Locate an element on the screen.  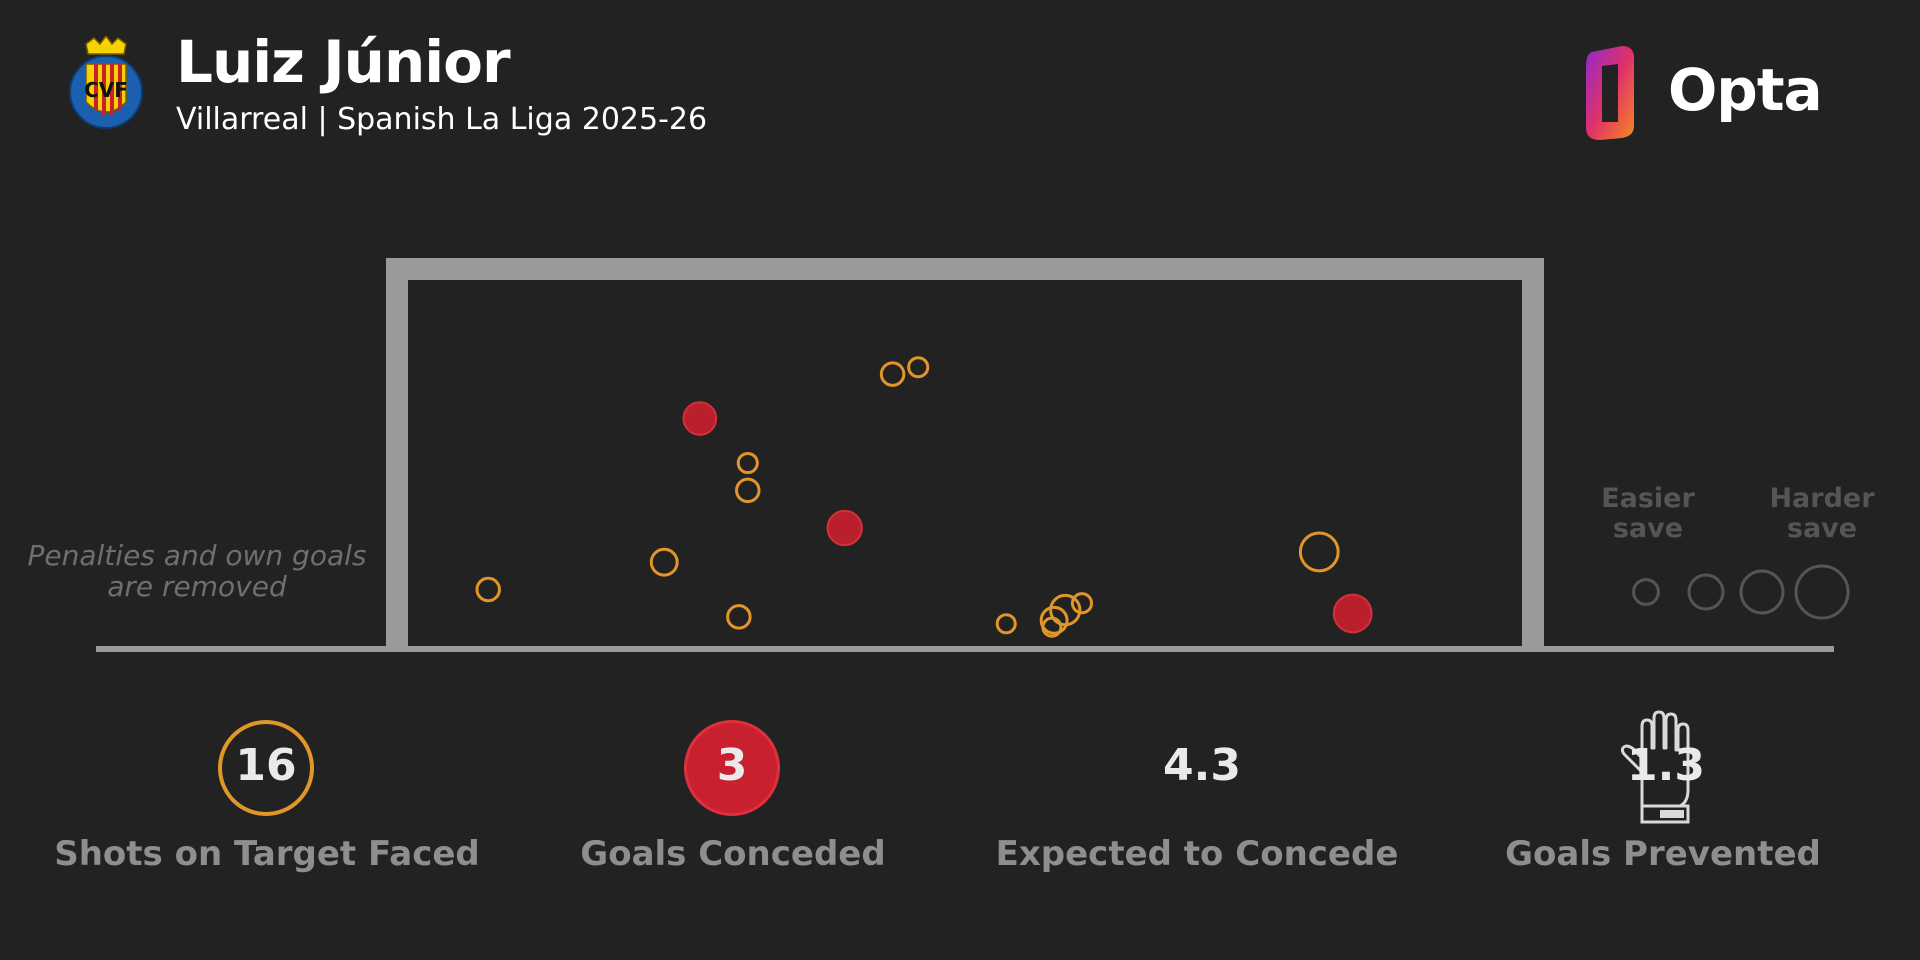
opta-wordmark: Opta is located at coordinates (1745, 90).